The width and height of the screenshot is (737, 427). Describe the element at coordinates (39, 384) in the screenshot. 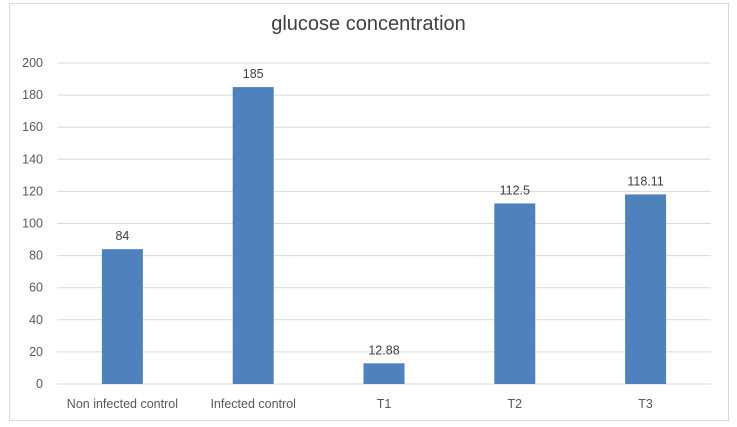

I see `y-tick-label: 0` at that location.